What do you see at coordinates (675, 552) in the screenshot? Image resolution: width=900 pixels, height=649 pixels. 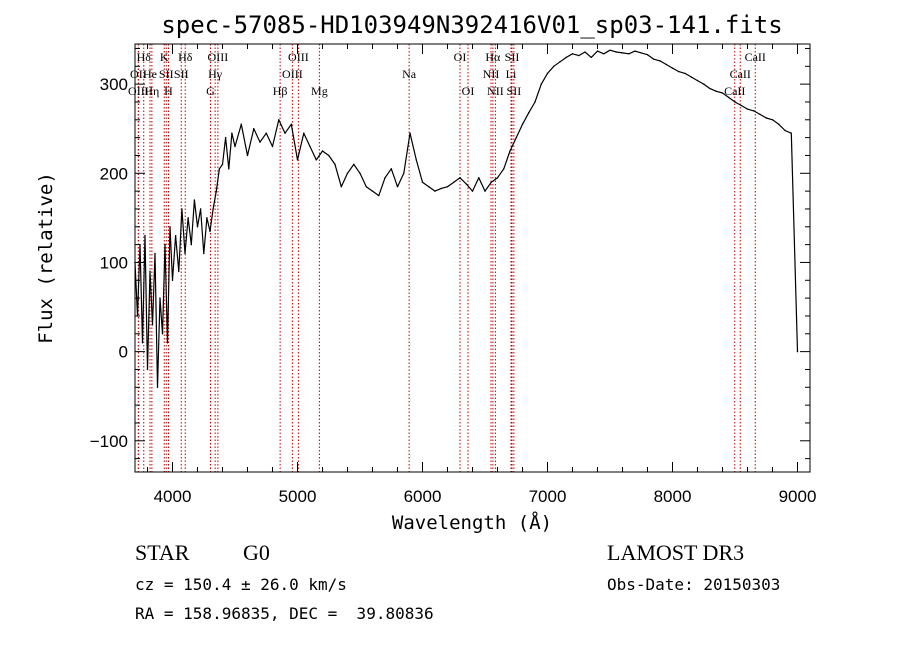 I see `survey-name: LAMOST DR3` at bounding box center [675, 552].